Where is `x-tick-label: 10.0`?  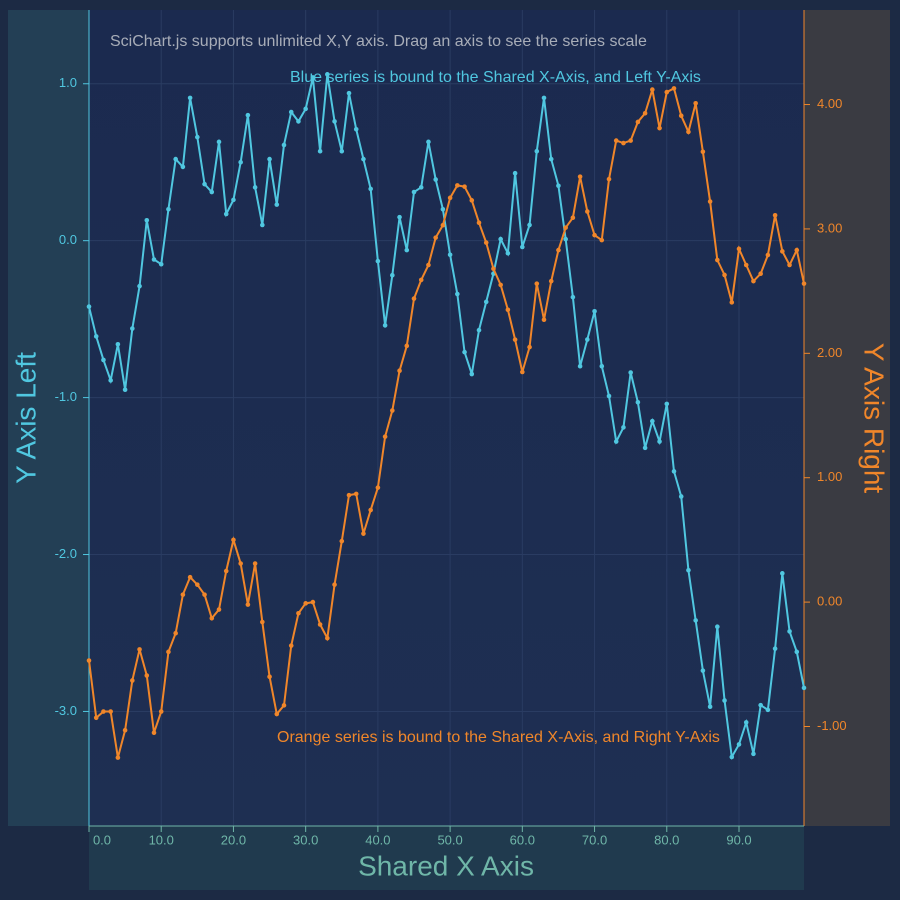
x-tick-label: 10.0 is located at coordinates (161, 839).